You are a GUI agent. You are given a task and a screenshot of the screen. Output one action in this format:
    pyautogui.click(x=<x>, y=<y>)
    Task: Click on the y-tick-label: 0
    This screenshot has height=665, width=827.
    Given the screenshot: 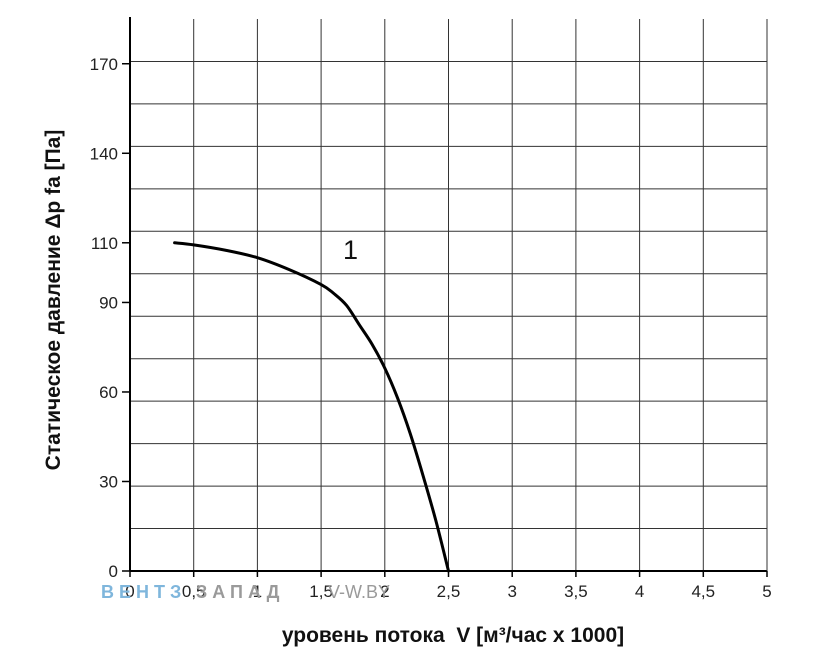 What is the action you would take?
    pyautogui.click(x=113, y=571)
    